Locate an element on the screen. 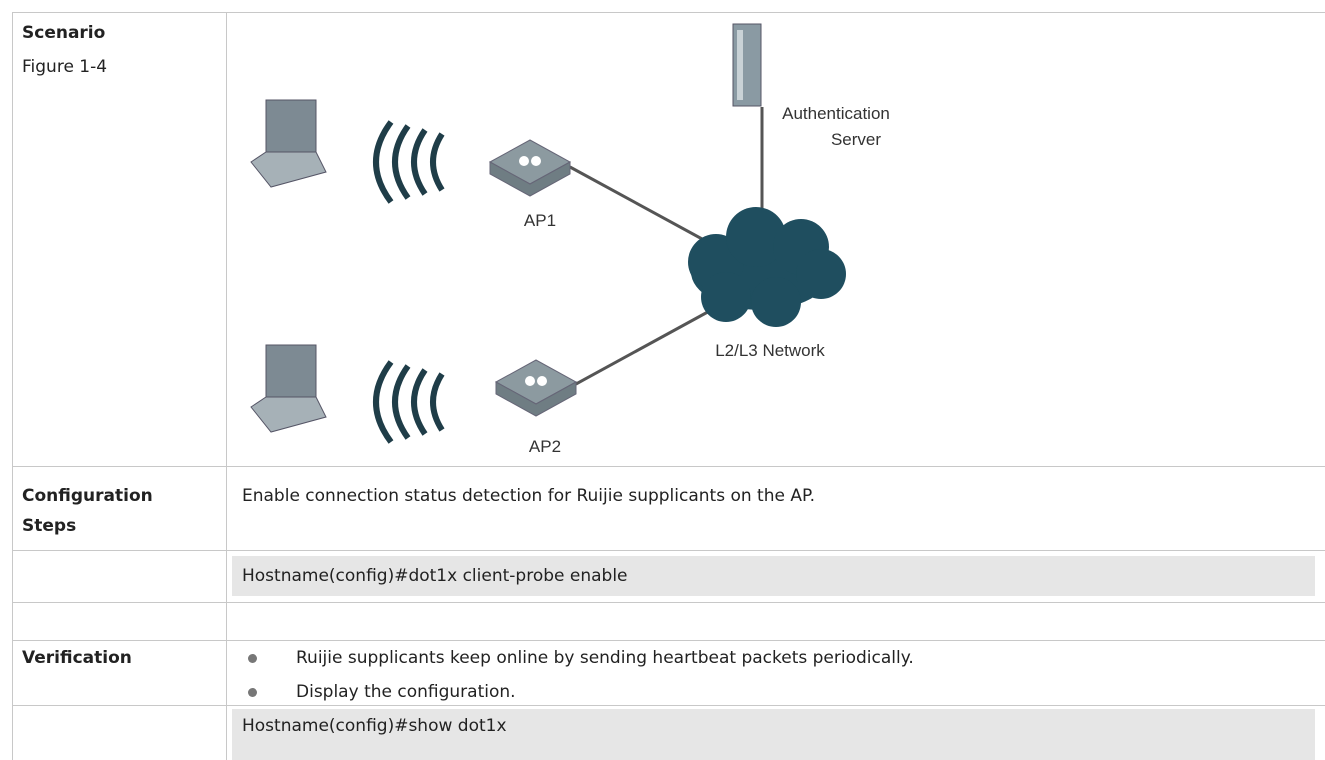  node-label: L2/L3 Network is located at coordinates (770, 350).